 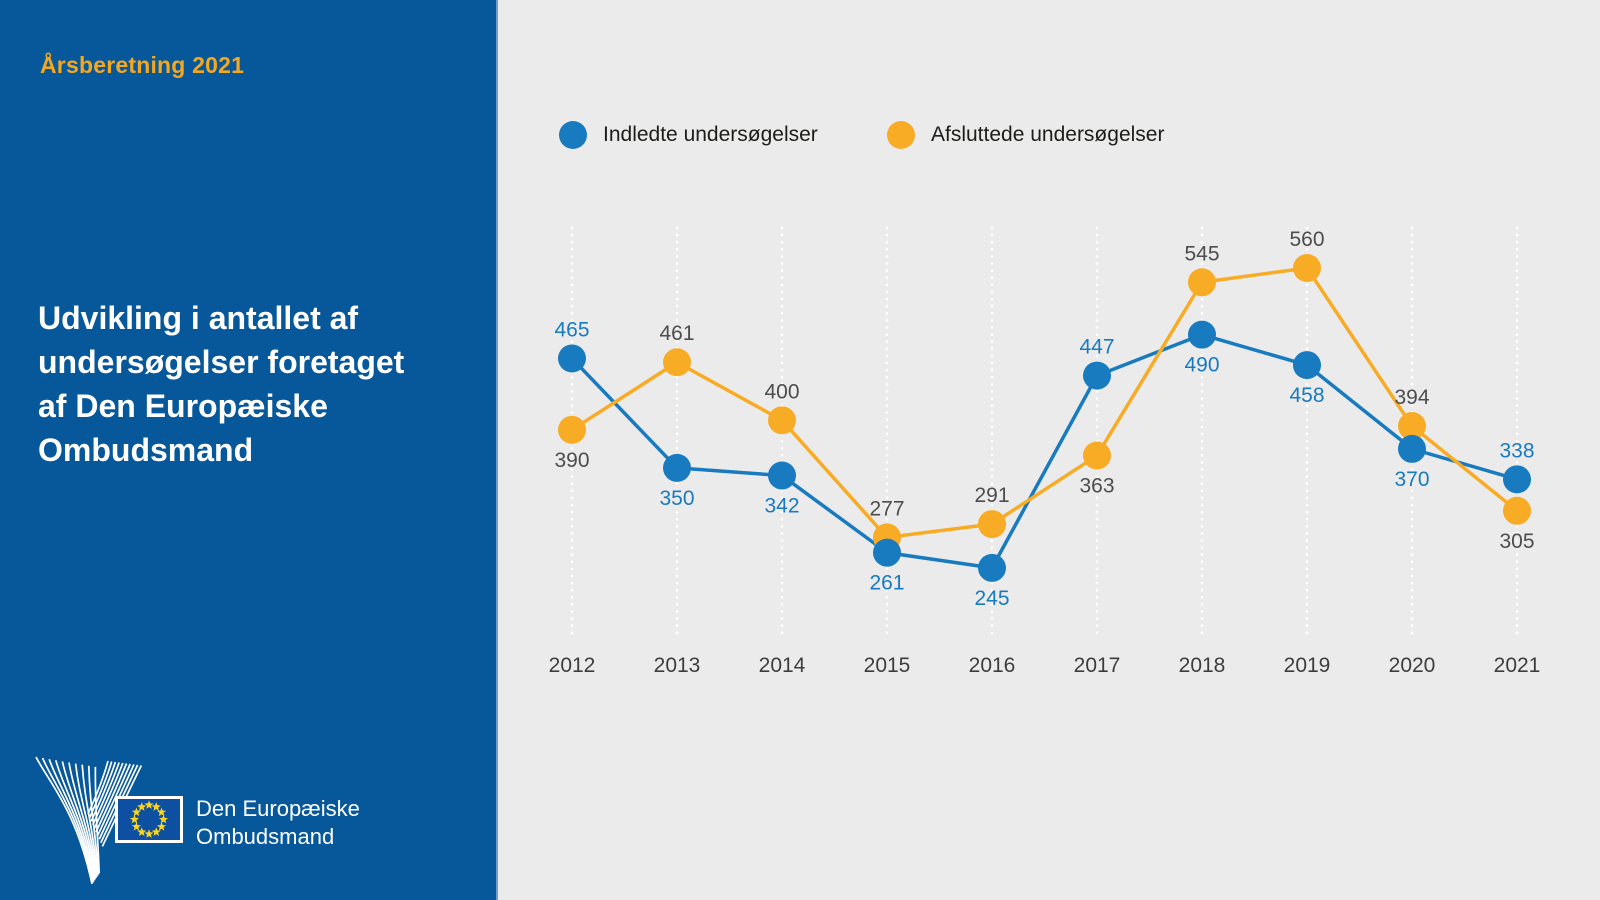 What do you see at coordinates (887, 665) in the screenshot?
I see `x-axis-label: 2015` at bounding box center [887, 665].